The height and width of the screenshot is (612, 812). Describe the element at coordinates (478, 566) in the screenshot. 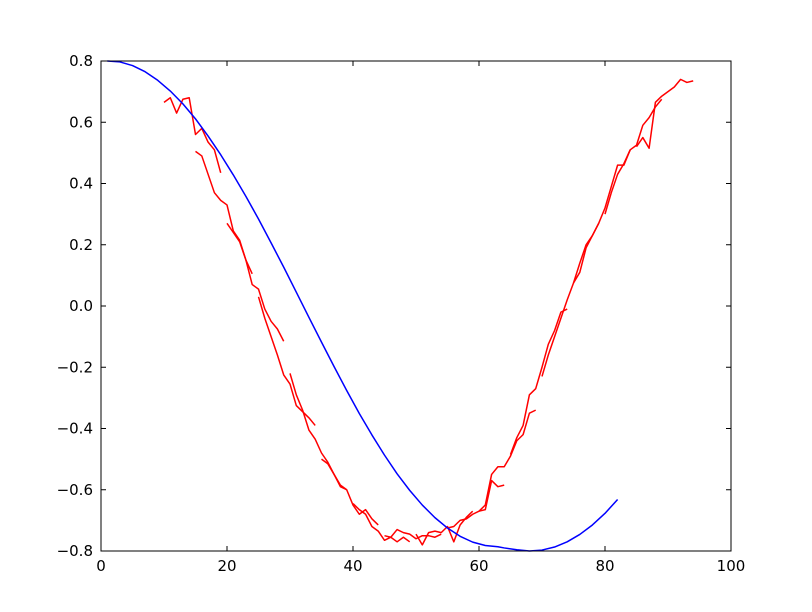

I see `x-tick-label: 60` at that location.